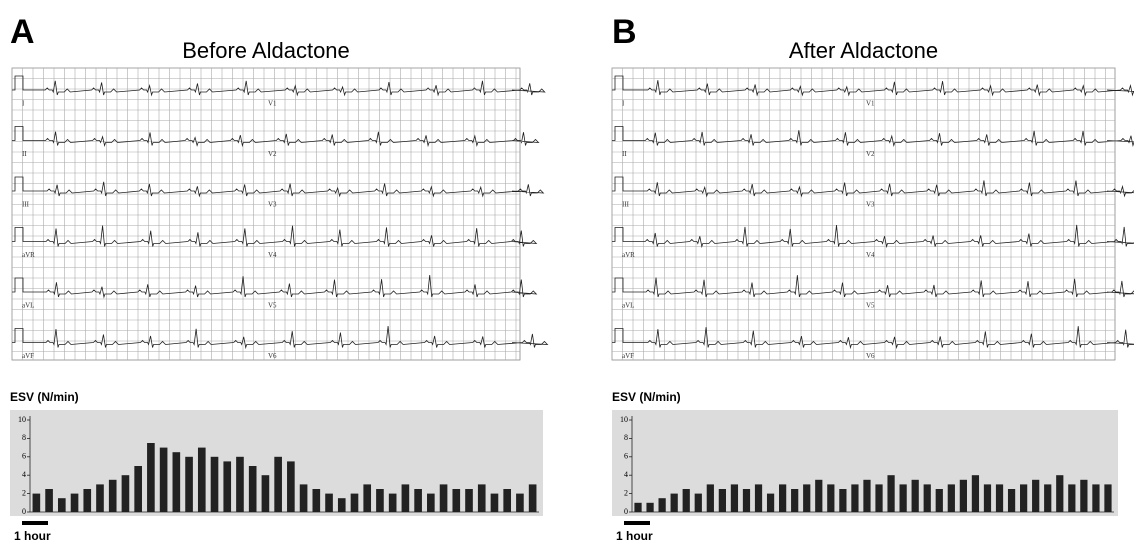 The height and width of the screenshot is (551, 1134). Describe the element at coordinates (272, 306) in the screenshot. I see `lead-label: V5` at that location.